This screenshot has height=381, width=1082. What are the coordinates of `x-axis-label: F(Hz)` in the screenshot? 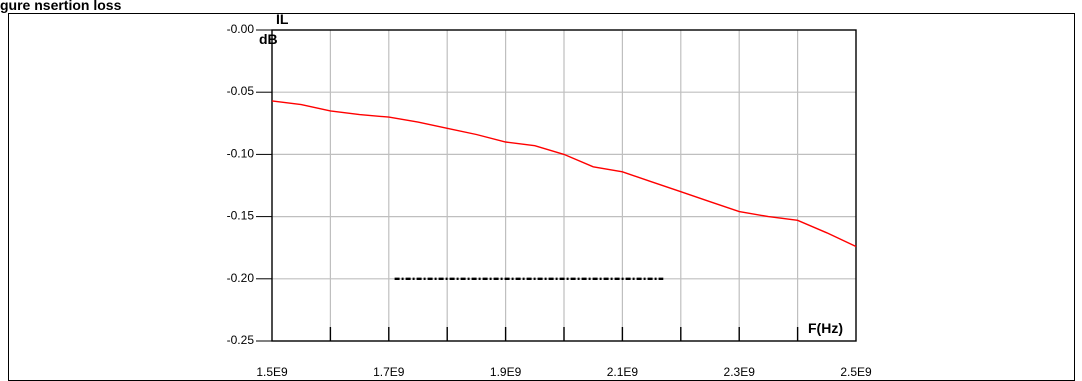 It's located at (825, 328).